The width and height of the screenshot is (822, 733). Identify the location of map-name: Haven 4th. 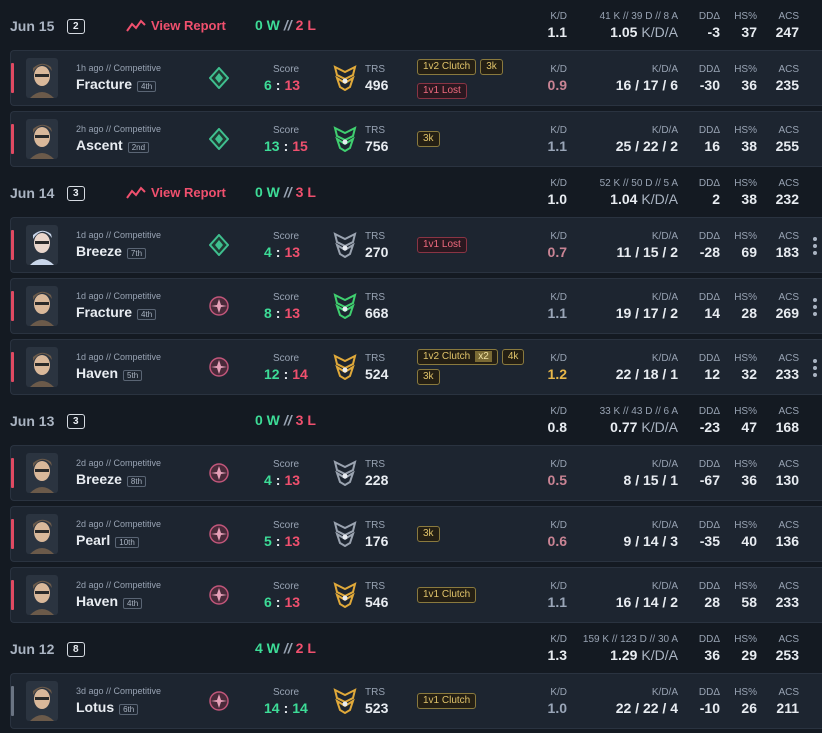
(109, 601).